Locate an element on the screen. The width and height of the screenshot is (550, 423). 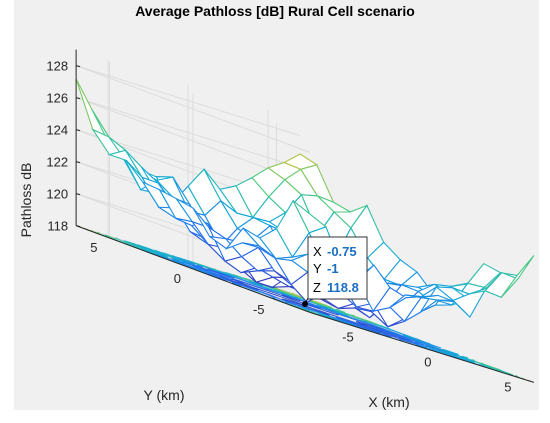
datatip-box is located at coordinates (337, 268).